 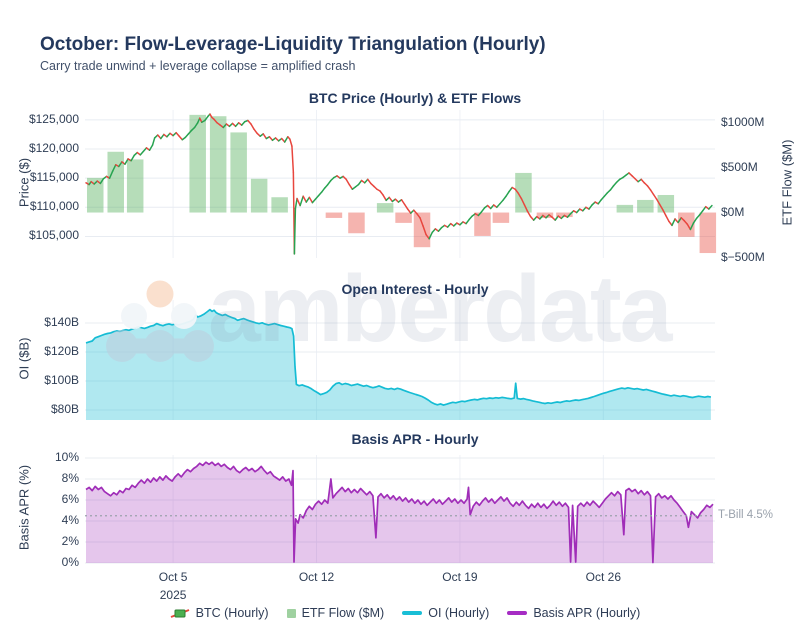 What do you see at coordinates (412, 613) in the screenshot?
I see `line-swatch-icon` at bounding box center [412, 613].